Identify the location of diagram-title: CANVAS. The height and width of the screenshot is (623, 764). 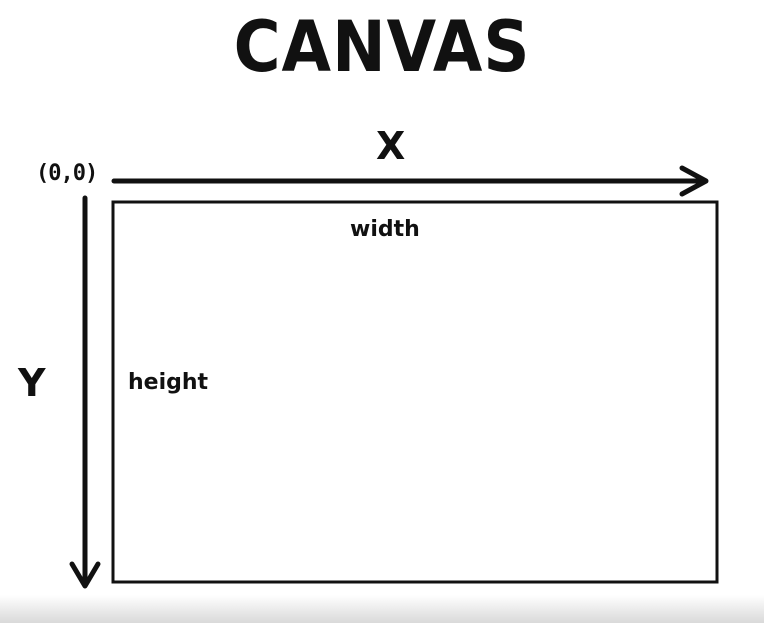
(382, 48).